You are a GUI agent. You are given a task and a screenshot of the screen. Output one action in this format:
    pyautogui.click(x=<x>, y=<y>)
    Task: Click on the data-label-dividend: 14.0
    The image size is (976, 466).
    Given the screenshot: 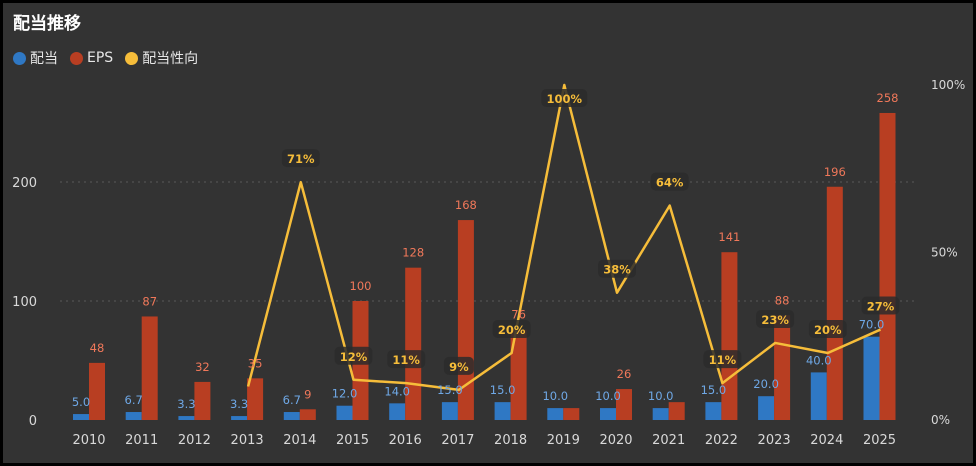 What is the action you would take?
    pyautogui.click(x=397, y=391)
    